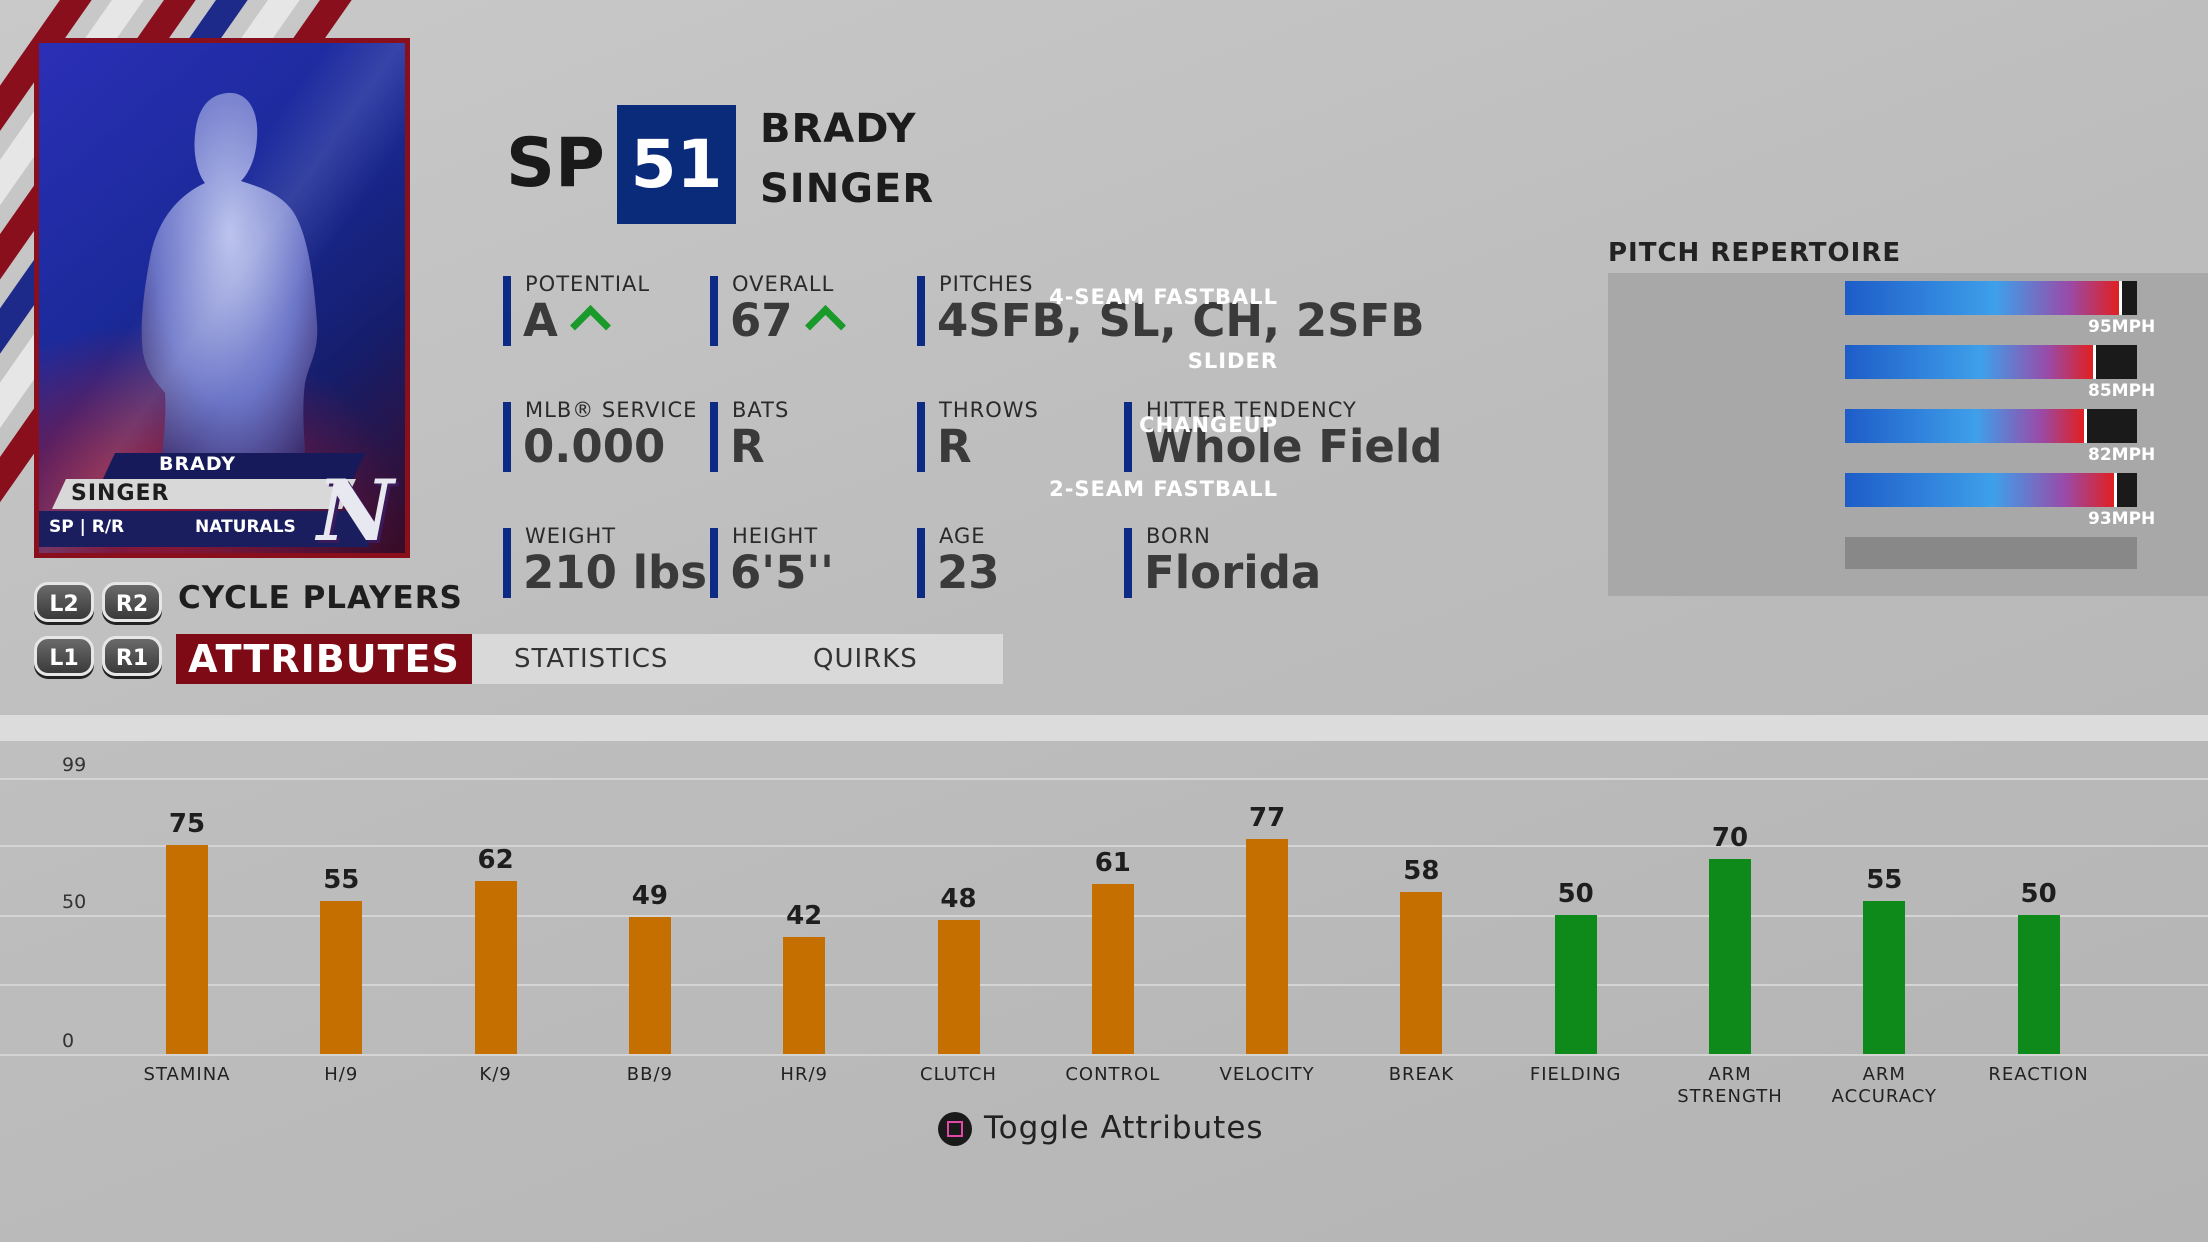 Image resolution: width=2208 pixels, height=1242 pixels. I want to click on attribute-value: 70, so click(1730, 837).